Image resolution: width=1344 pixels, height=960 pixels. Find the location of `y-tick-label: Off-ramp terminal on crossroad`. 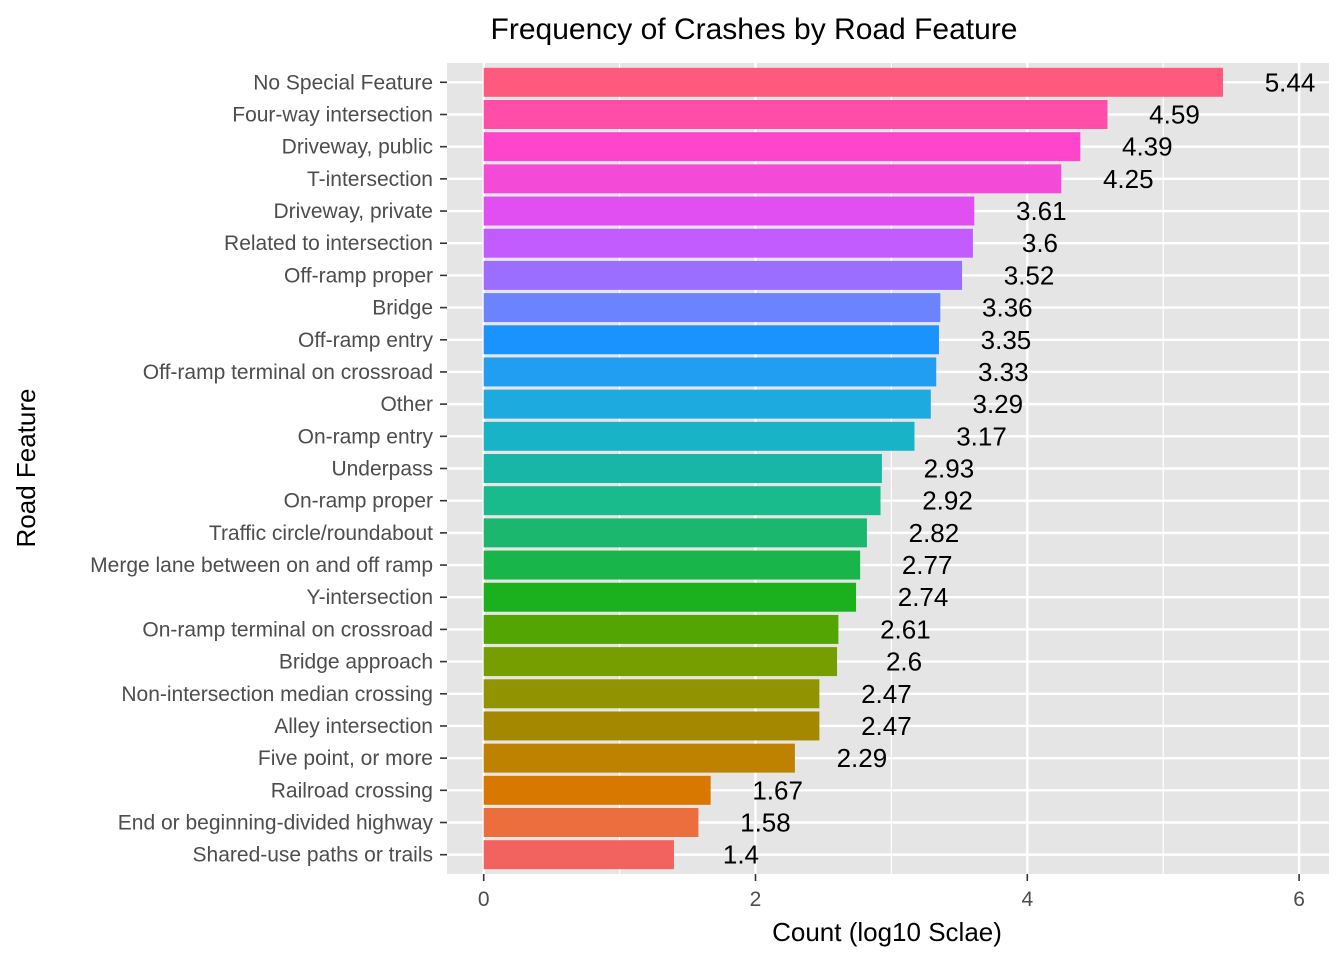

y-tick-label: Off-ramp terminal on crossroad is located at coordinates (288, 372).